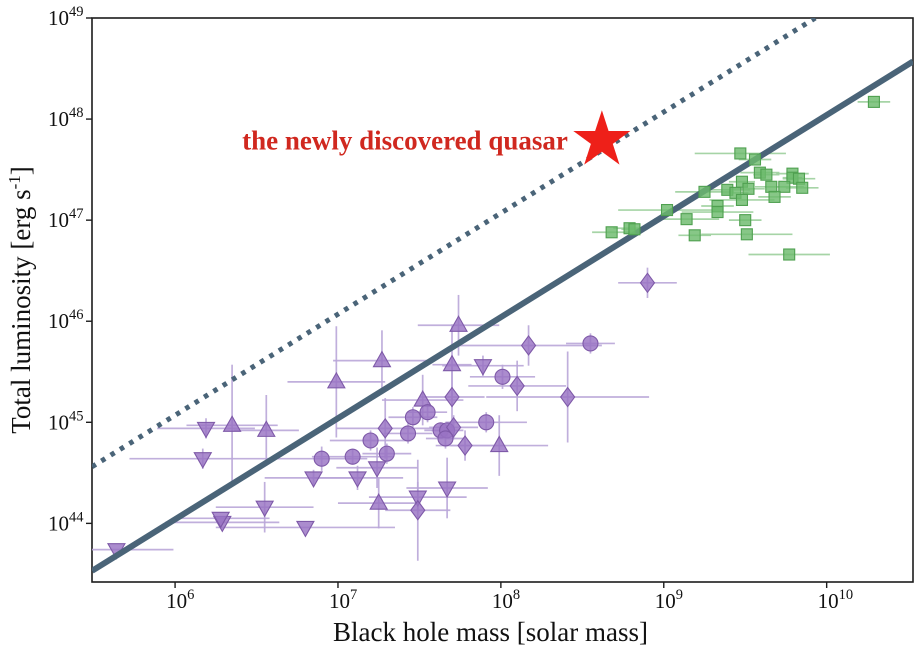  I want to click on x-tick-label: 10⁹, so click(669, 600).